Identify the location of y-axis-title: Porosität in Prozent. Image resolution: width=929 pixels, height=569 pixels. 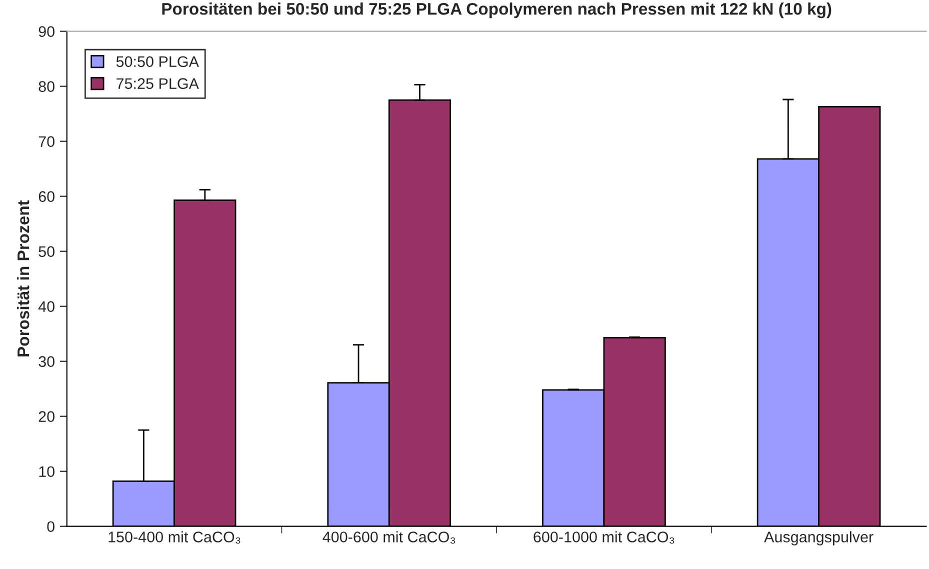
(23, 278).